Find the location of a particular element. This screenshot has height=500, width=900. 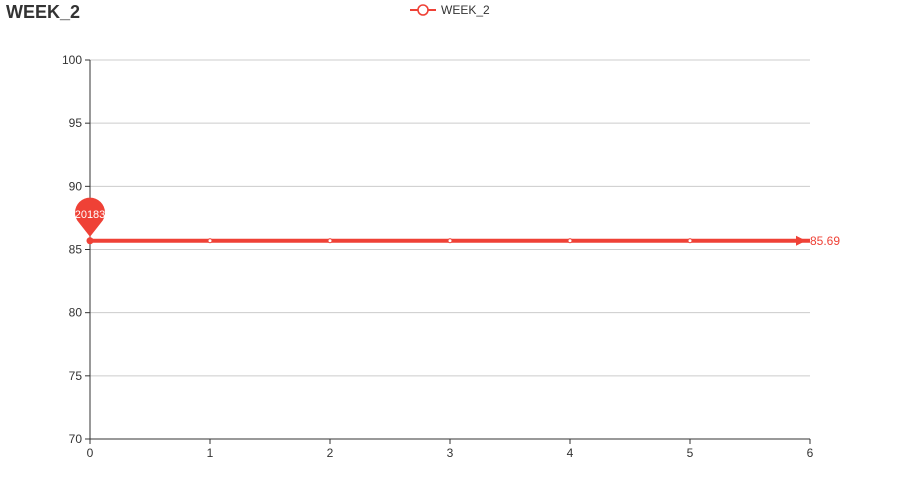

y-tick-label: 90 is located at coordinates (76, 186).